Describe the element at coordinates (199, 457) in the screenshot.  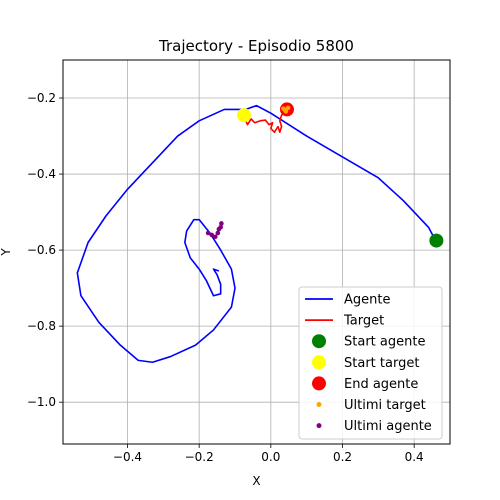
I see `x-tick-label: −0.2` at that location.